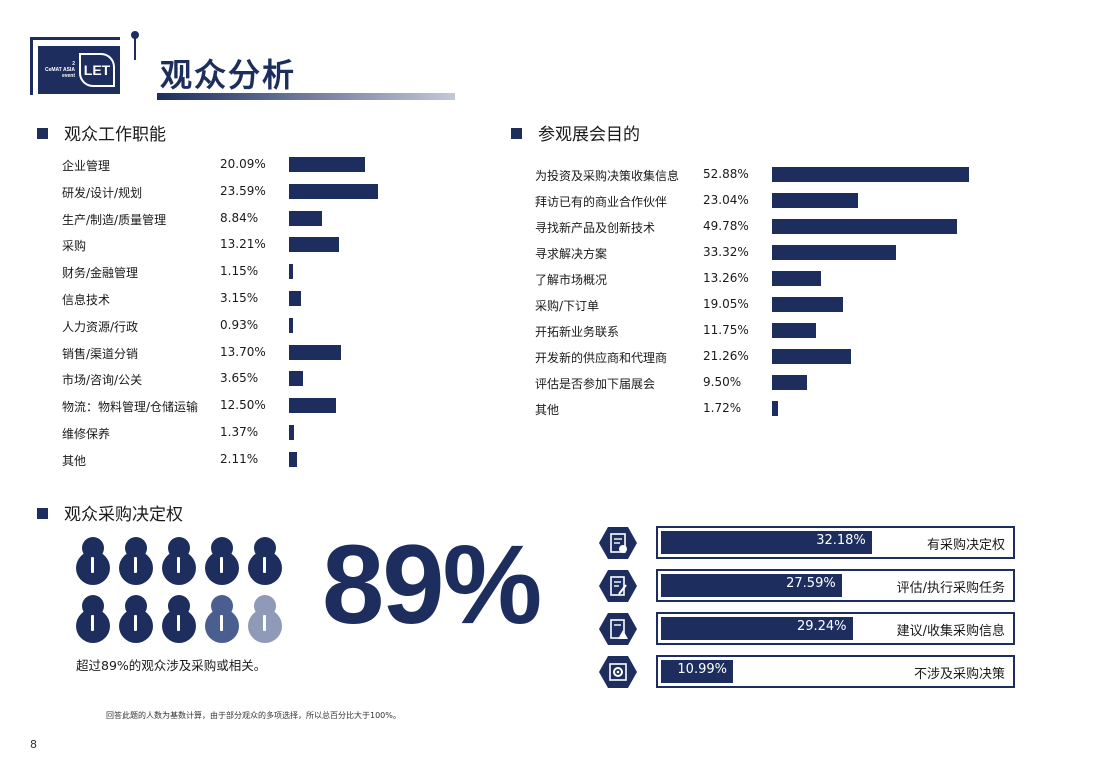 This screenshot has height=776, width=1099. I want to click on purpose-row: 采购/下订单 19.05%, so click(765, 305).